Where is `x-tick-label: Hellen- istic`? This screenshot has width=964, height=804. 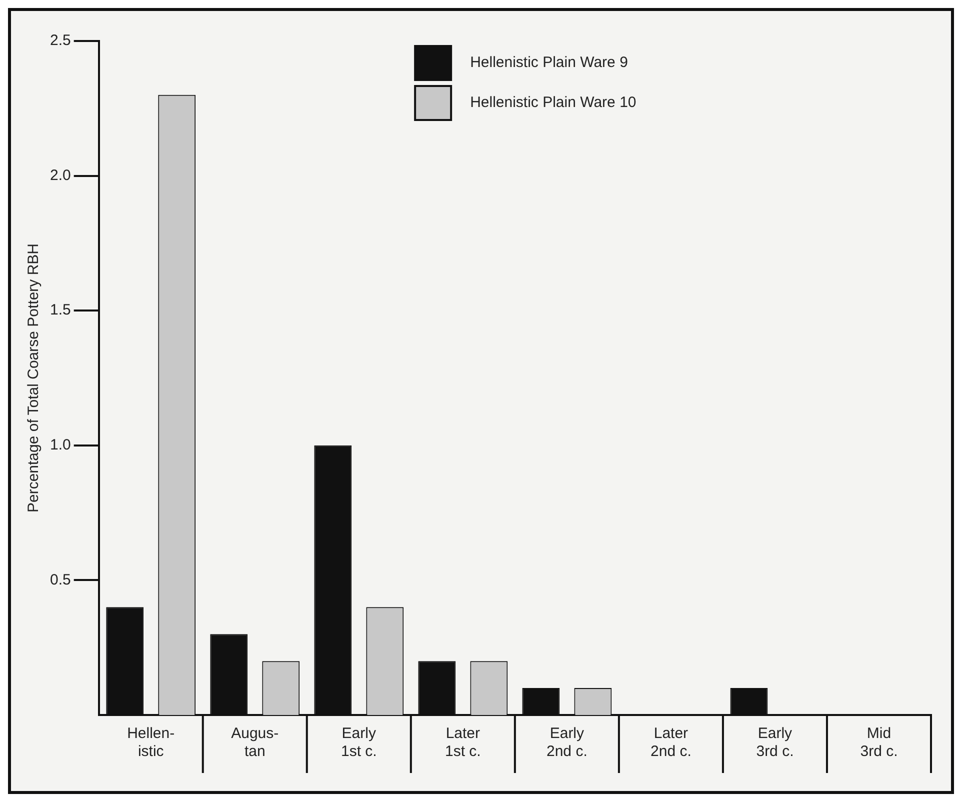
x-tick-label: Hellen- istic is located at coordinates (151, 742).